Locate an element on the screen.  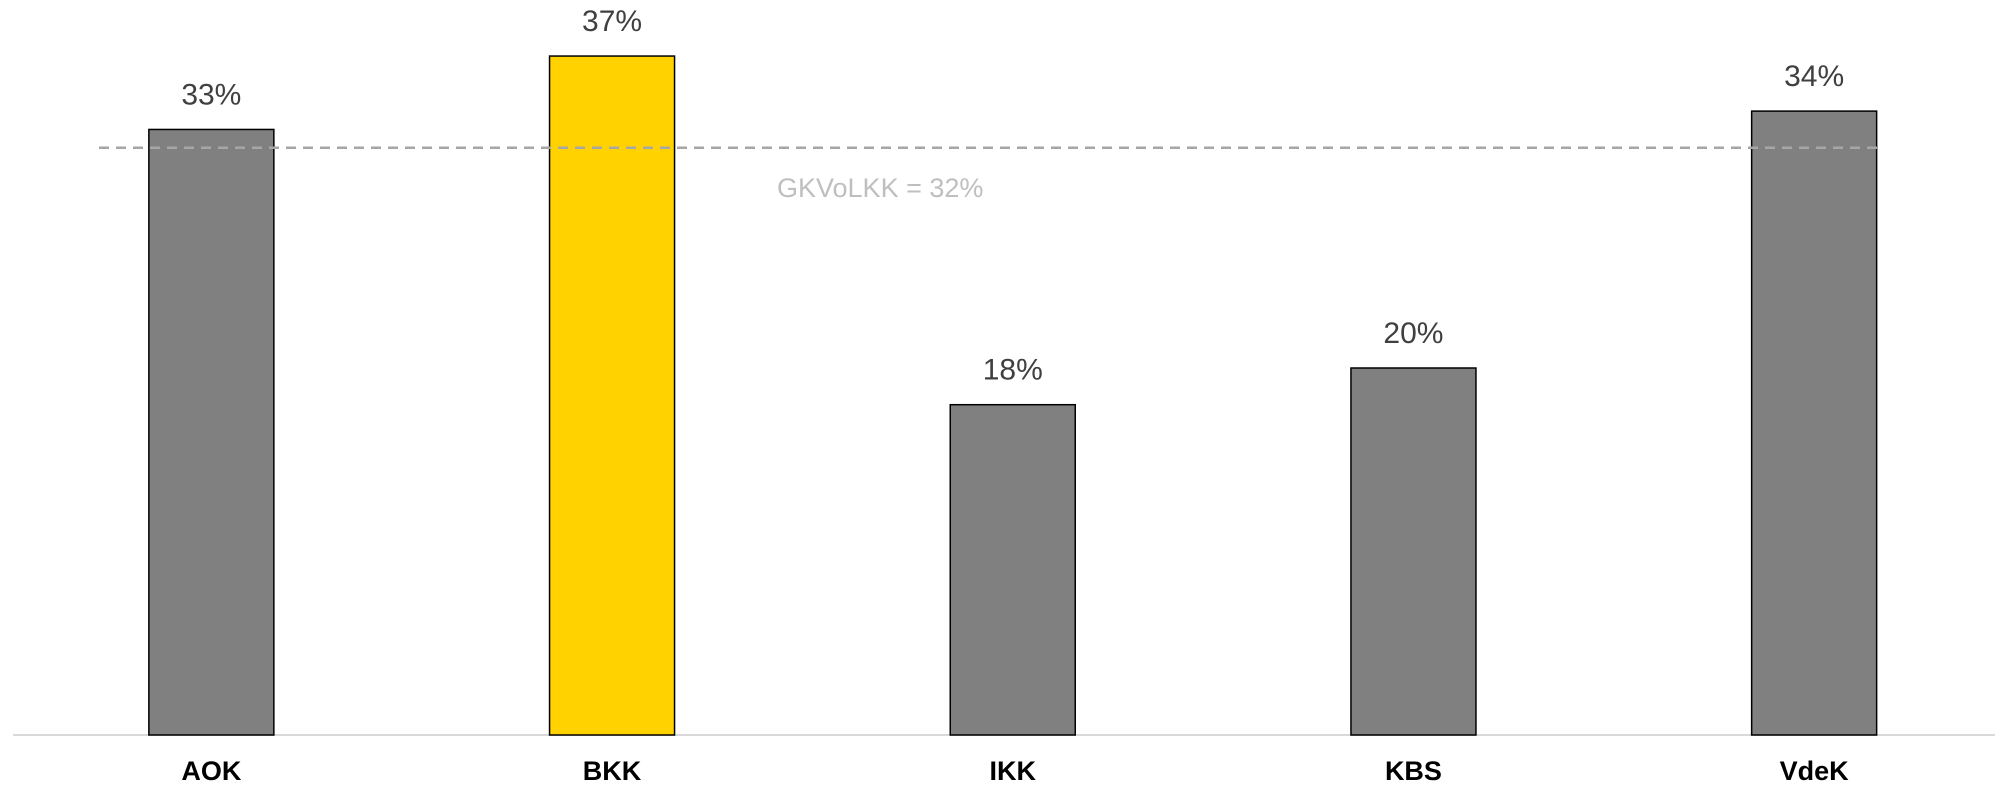
value-label: 18% is located at coordinates (1013, 370).